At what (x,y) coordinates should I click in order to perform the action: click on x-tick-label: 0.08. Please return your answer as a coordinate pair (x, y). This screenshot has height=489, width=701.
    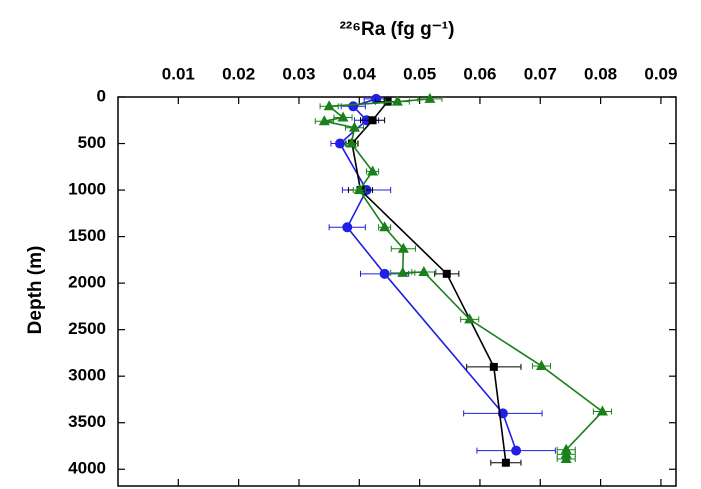
    Looking at the image, I should click on (600, 73).